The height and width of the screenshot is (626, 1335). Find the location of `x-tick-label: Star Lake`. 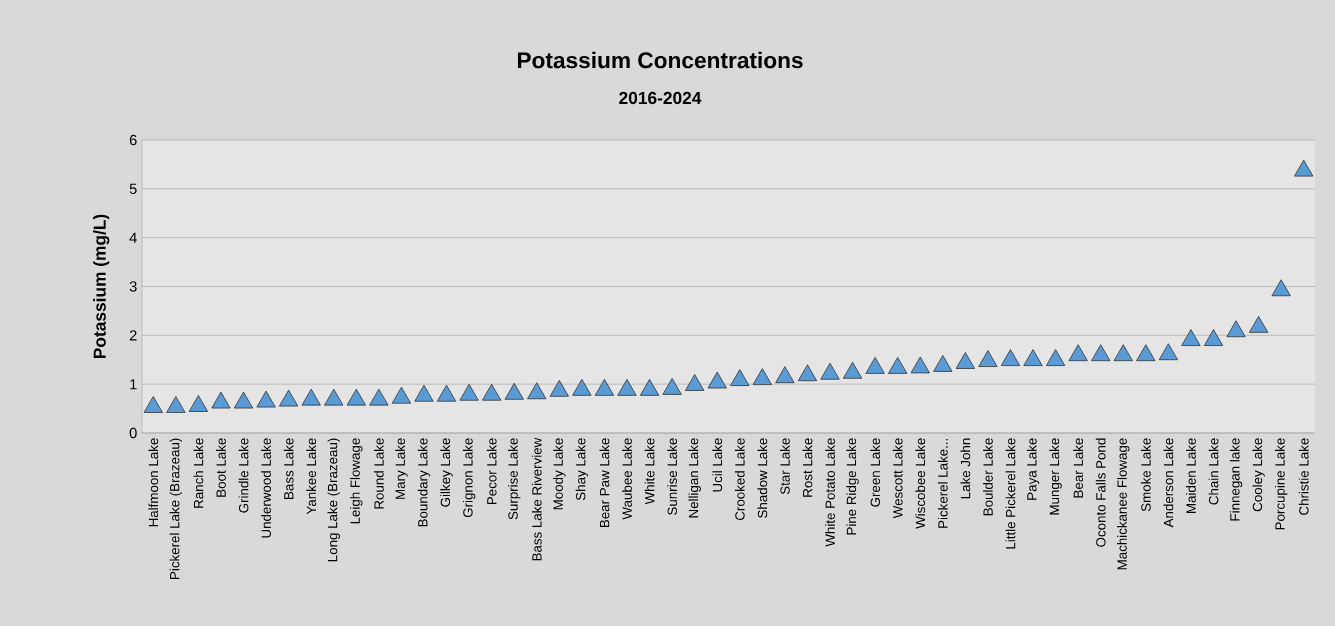

x-tick-label: Star Lake is located at coordinates (785, 466).